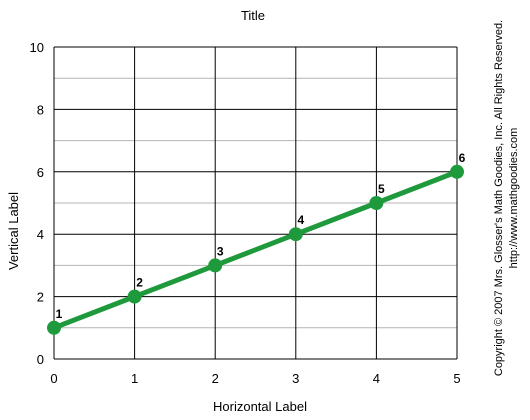 The height and width of the screenshot is (420, 530). Describe the element at coordinates (260, 406) in the screenshot. I see `x-axis-label: Horizontal Label` at that location.